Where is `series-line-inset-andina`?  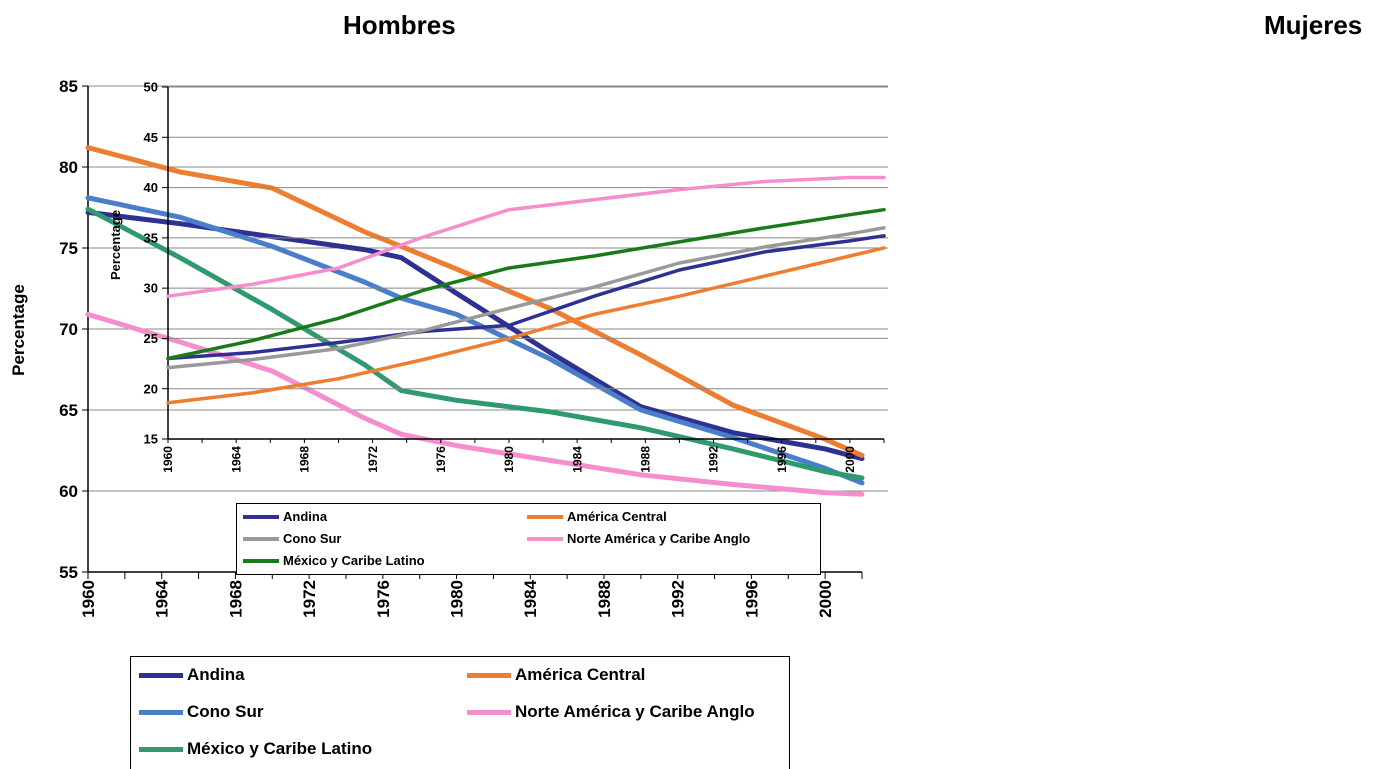
series-line-inset-andina is located at coordinates (526, 297).